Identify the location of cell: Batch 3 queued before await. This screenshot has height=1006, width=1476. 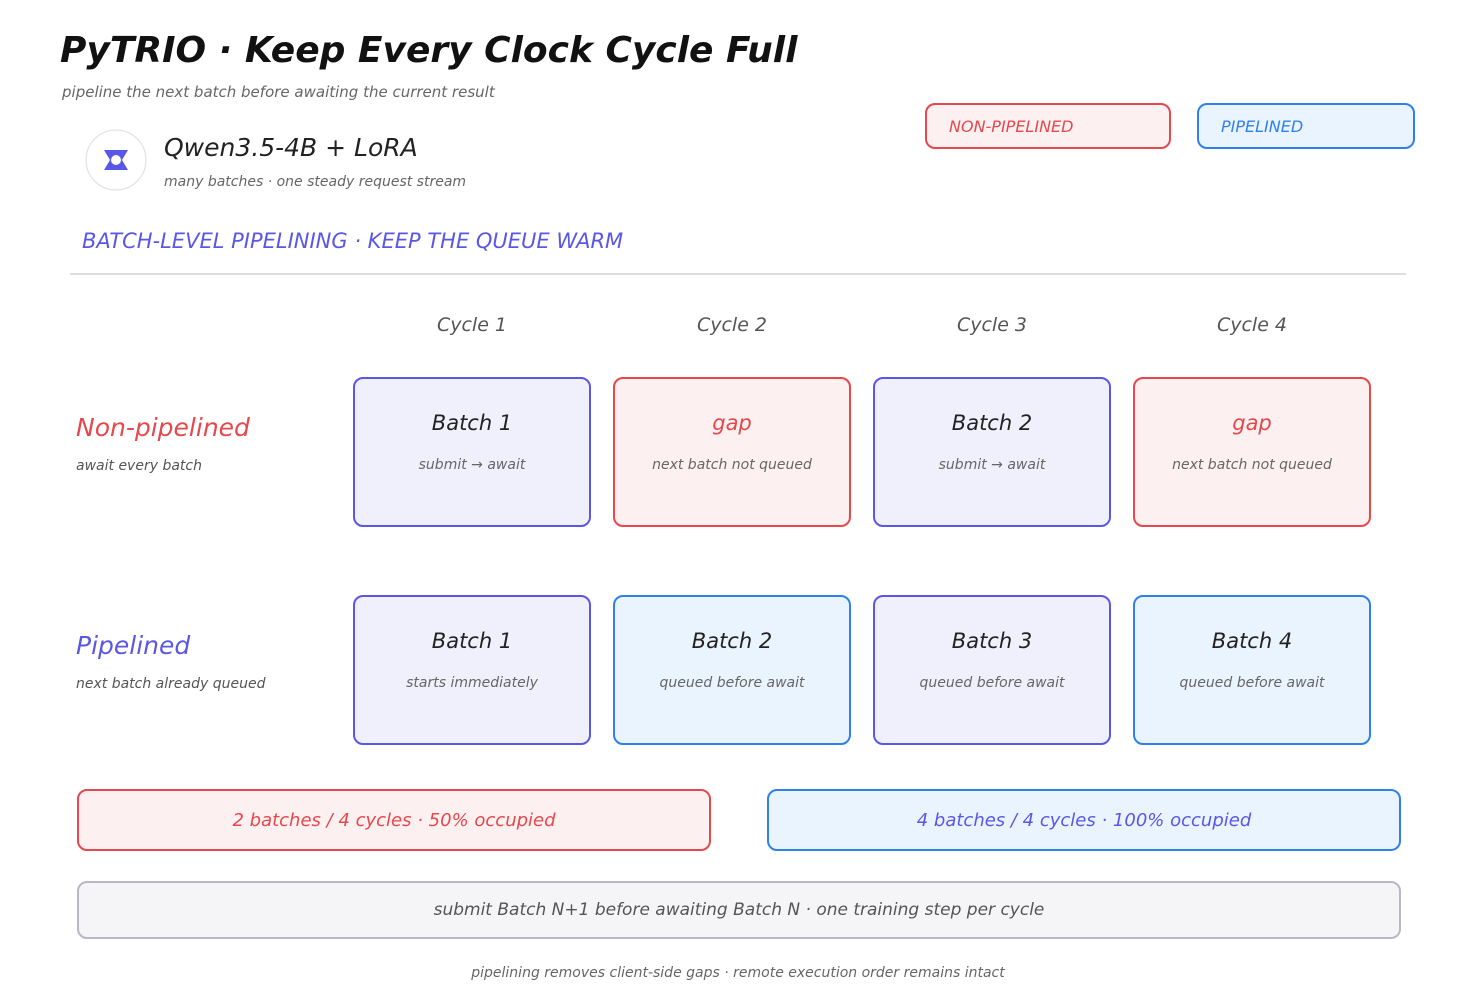
(992, 670).